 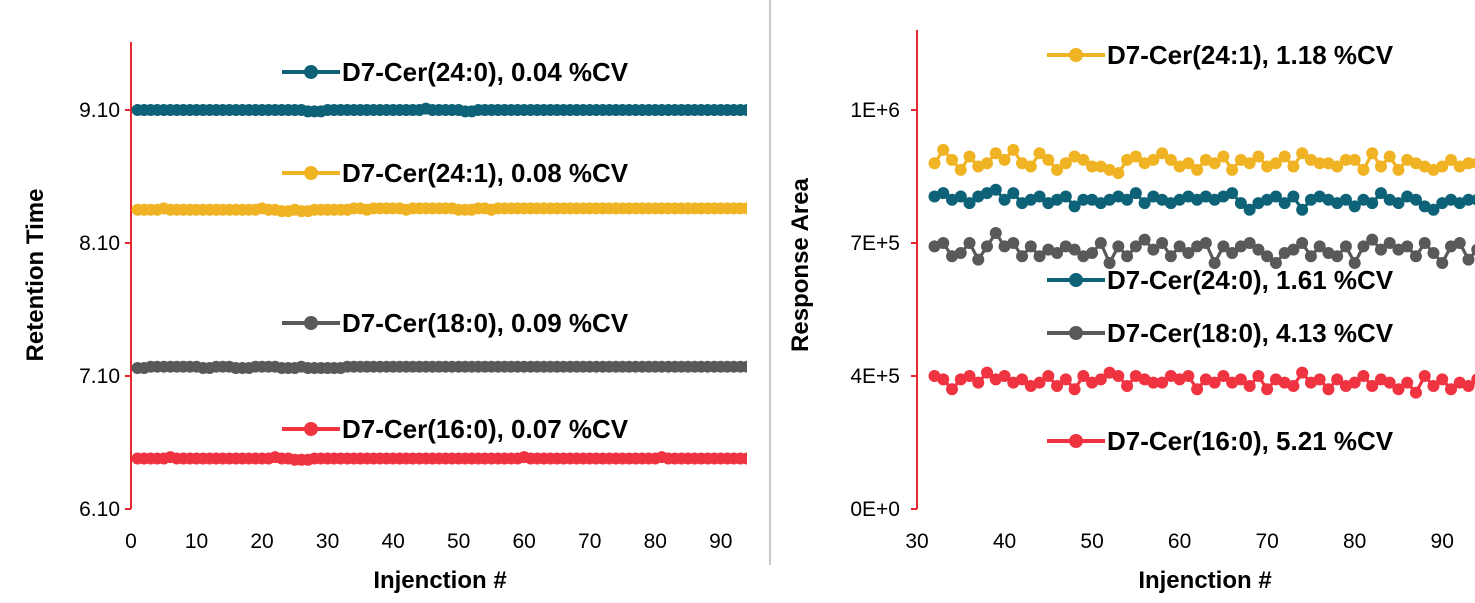 I want to click on series-d7-cer-16-0-5-21-cv, so click(x=1201, y=382).